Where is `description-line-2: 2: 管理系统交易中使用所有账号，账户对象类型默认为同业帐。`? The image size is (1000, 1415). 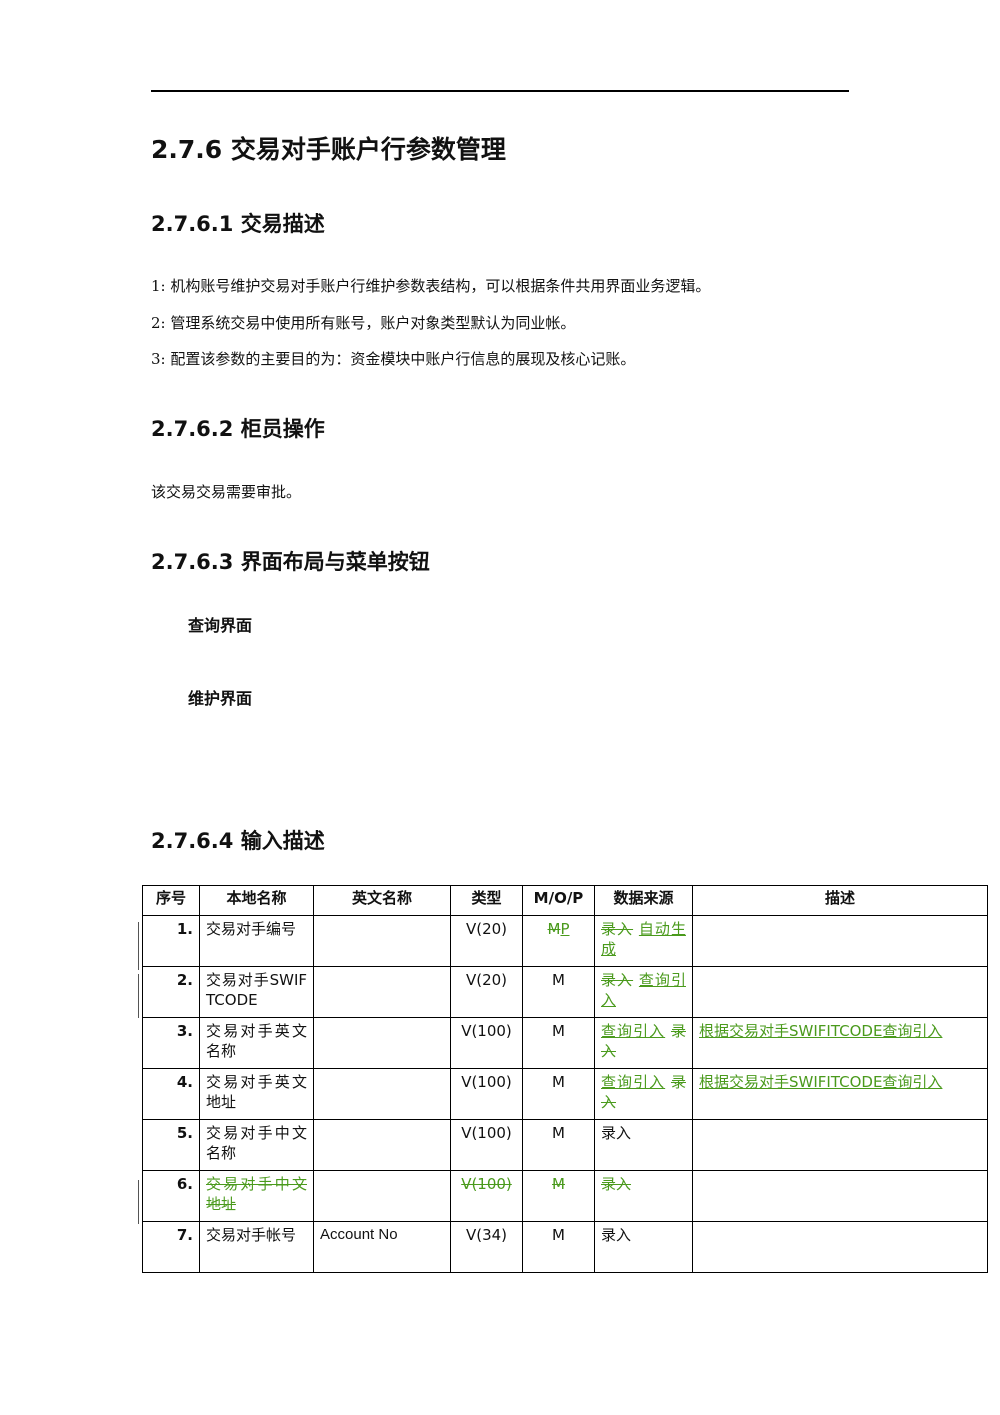 description-line-2: 2: 管理系统交易中使用所有账号，账户对象类型默认为同业帐。 is located at coordinates (363, 323).